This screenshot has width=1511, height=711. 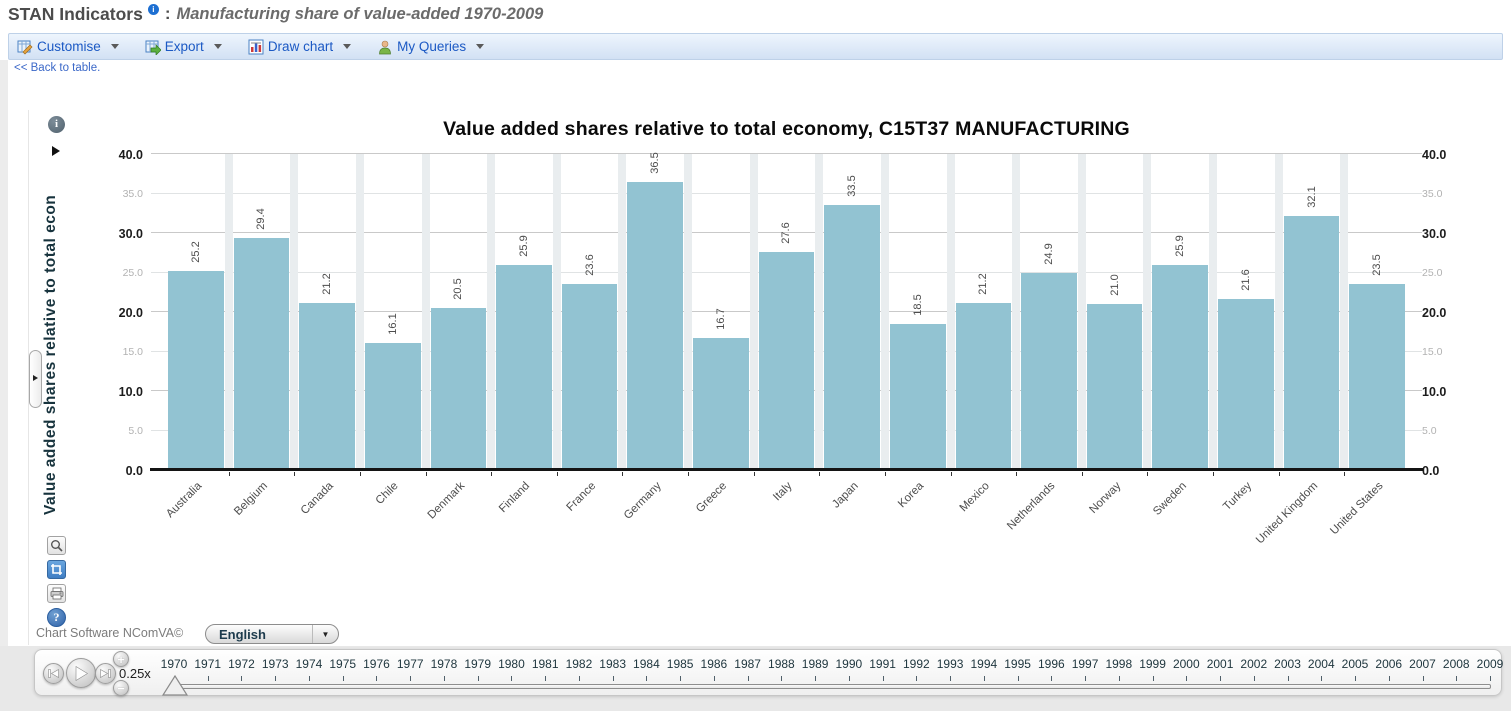 I want to click on collapse-panel-handle, so click(x=35, y=379).